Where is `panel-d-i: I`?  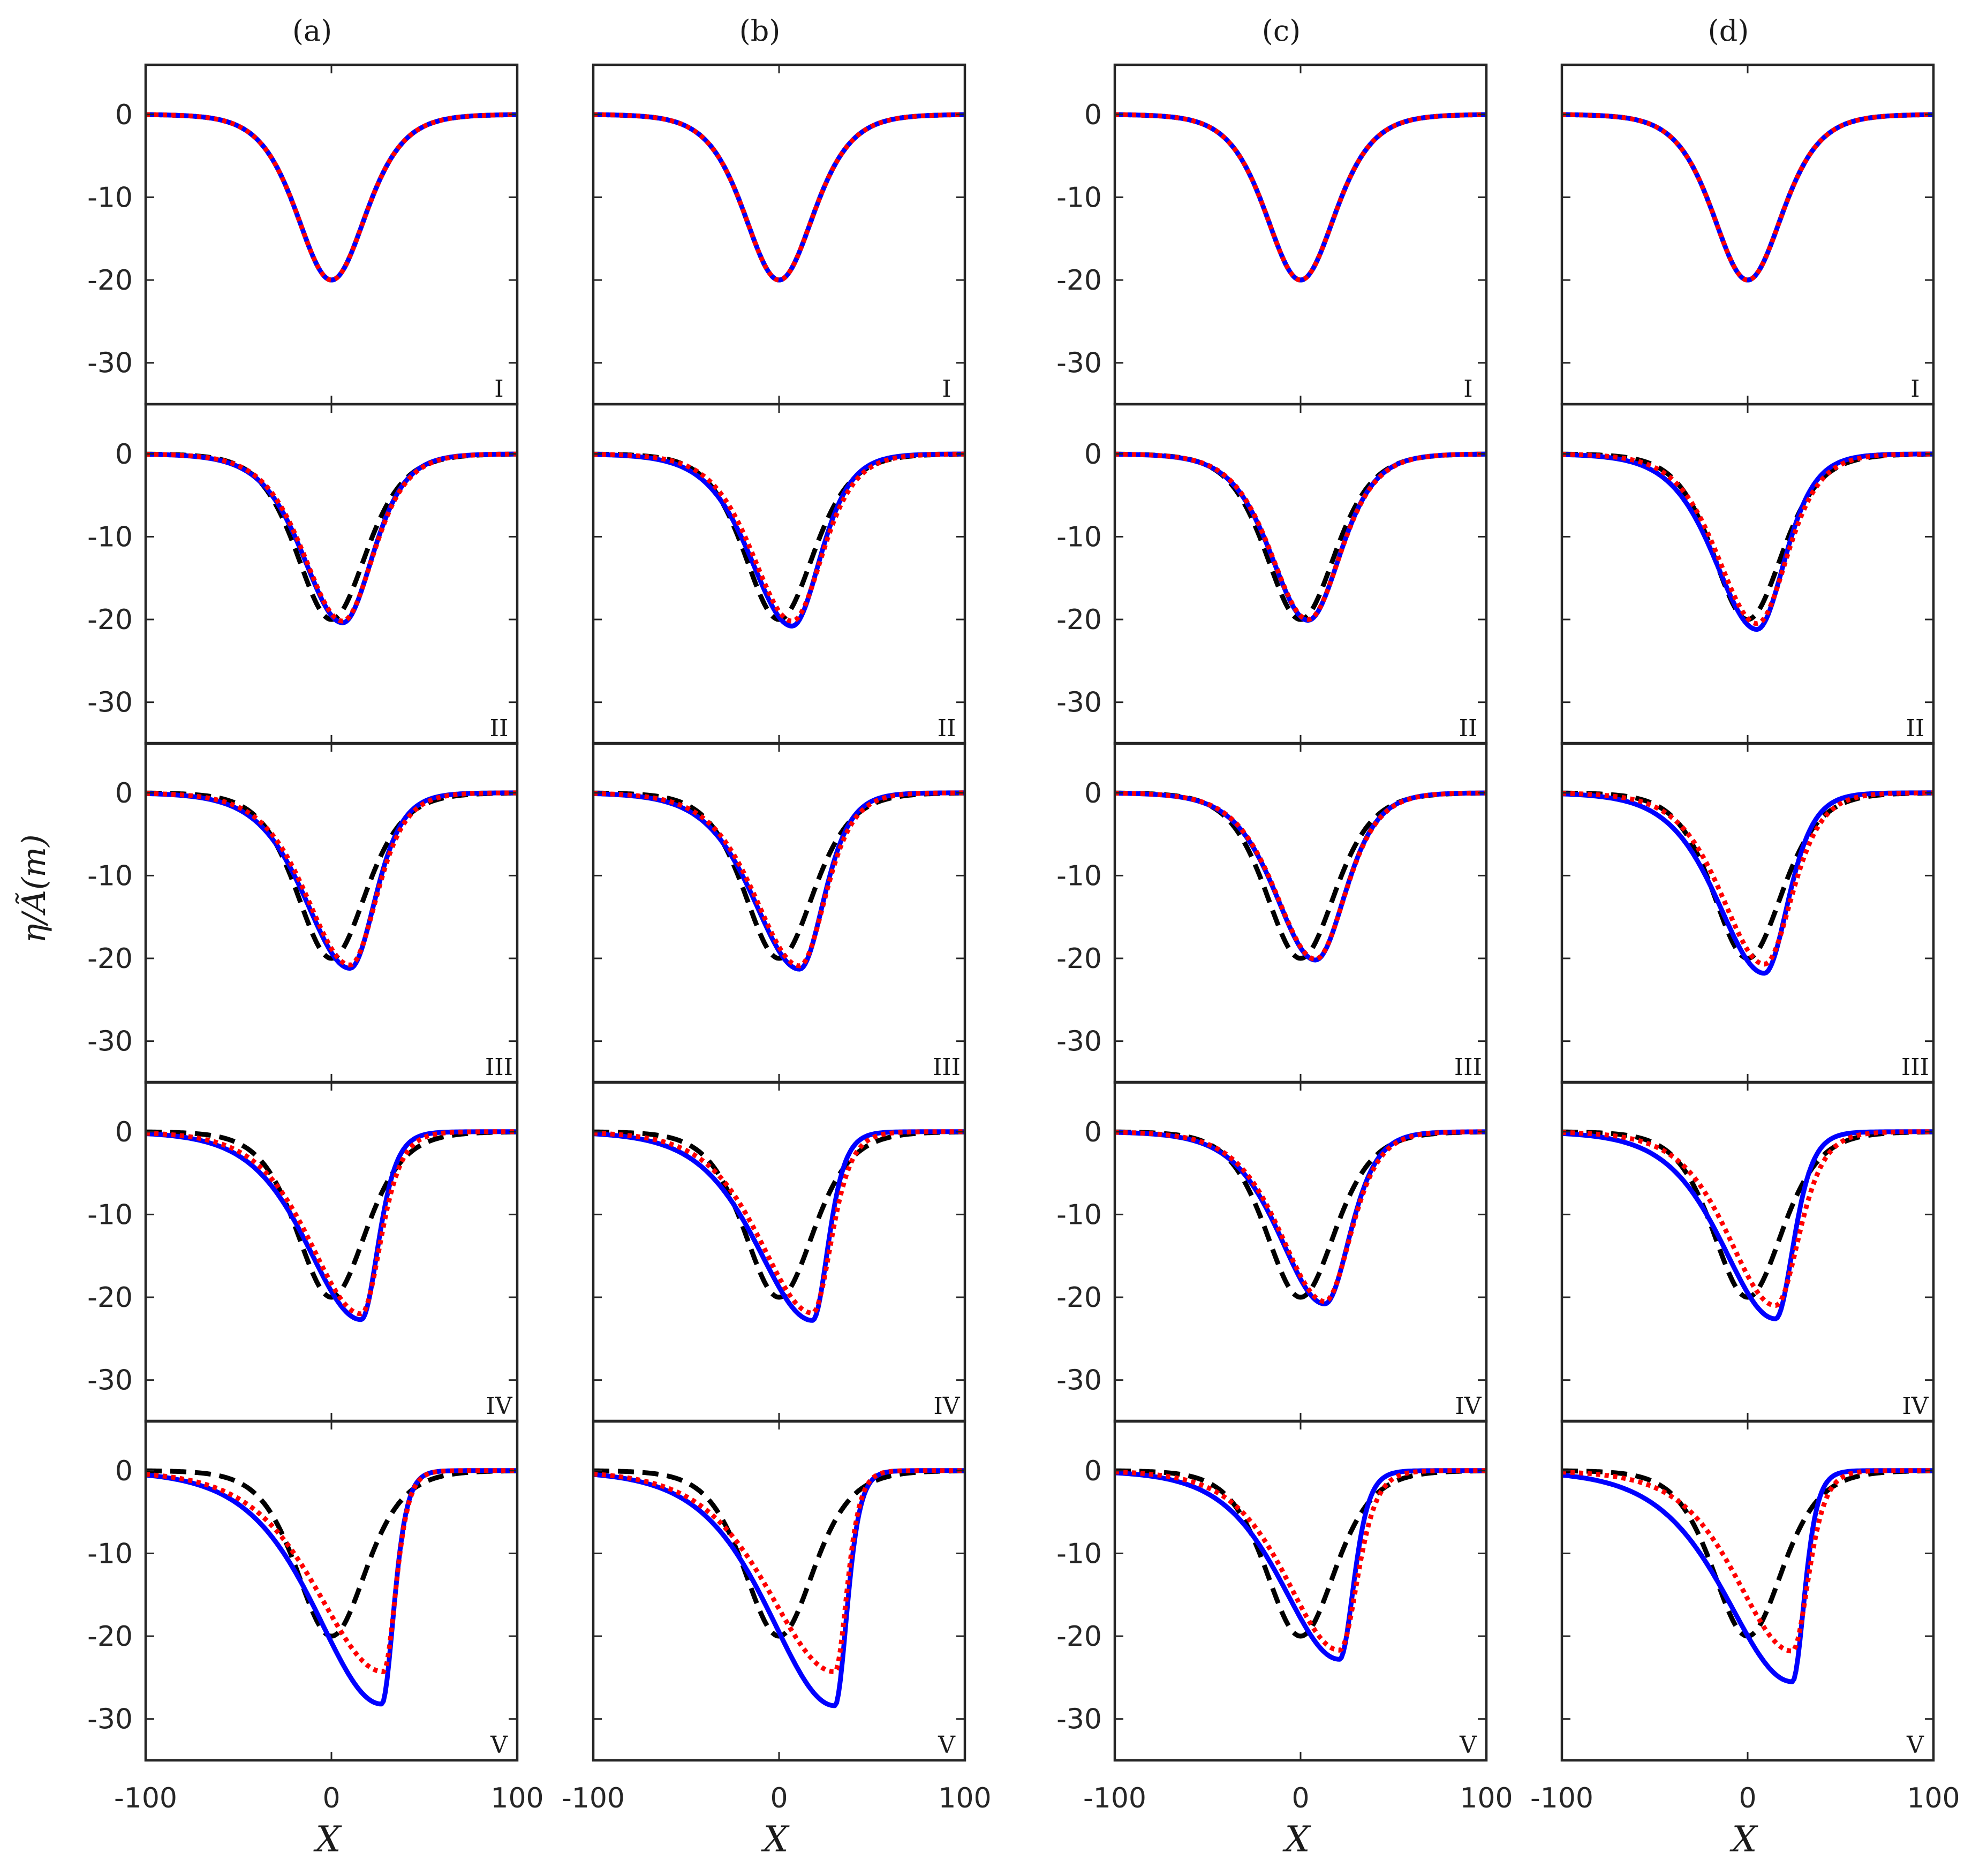 panel-d-i: I is located at coordinates (1748, 234).